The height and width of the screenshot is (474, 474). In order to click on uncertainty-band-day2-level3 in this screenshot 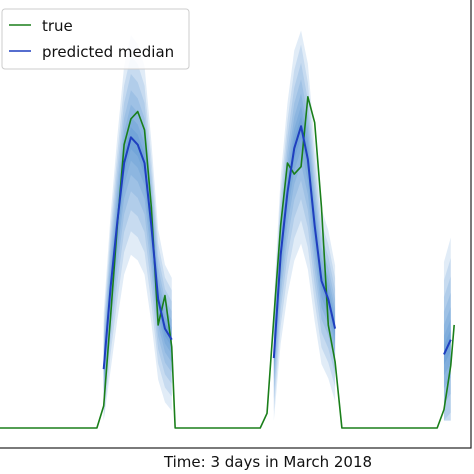, I will do `click(304, 231)`.